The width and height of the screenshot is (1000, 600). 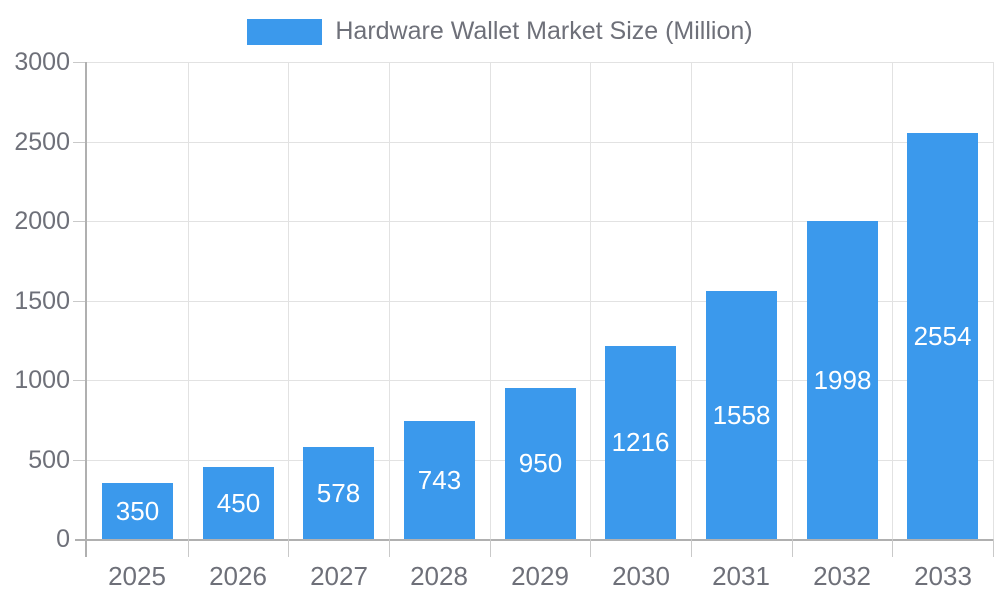 What do you see at coordinates (86, 309) in the screenshot?
I see `y-axis-line` at bounding box center [86, 309].